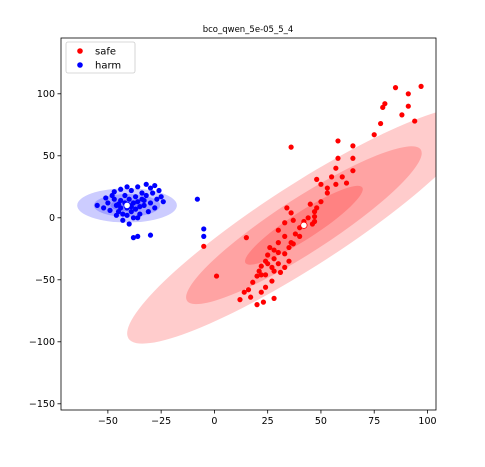 The image size is (485, 467). I want to click on safe-mean-marker, so click(304, 225).